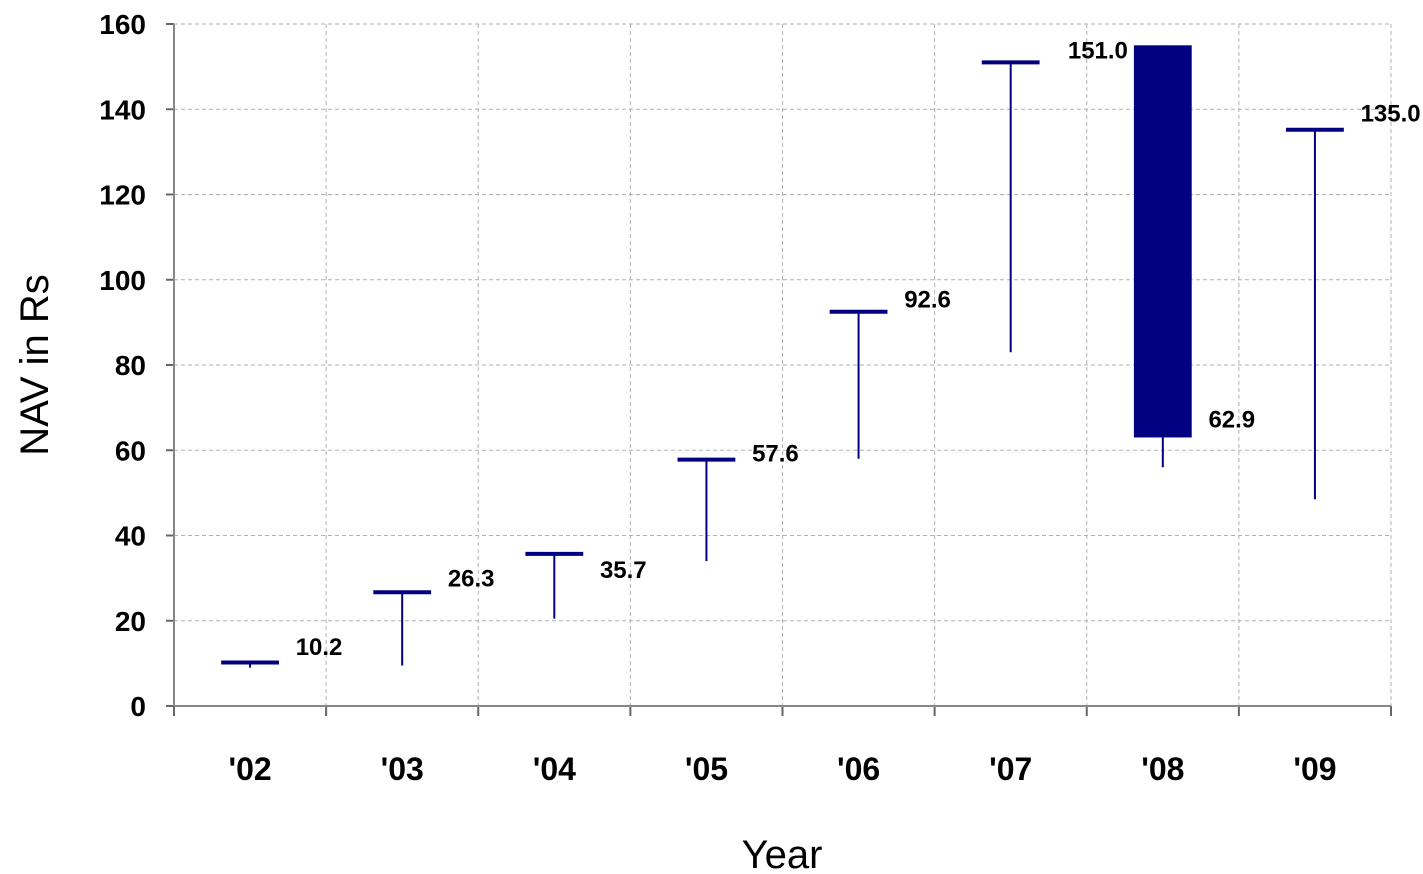 This screenshot has width=1423, height=874. What do you see at coordinates (782, 853) in the screenshot?
I see `x-axis-label: Year` at bounding box center [782, 853].